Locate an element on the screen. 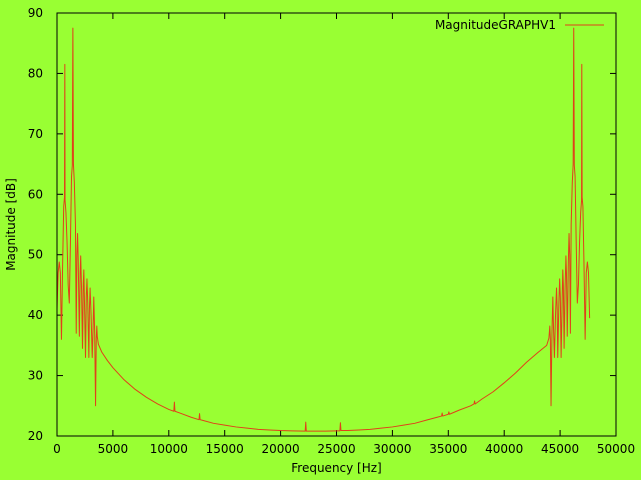 This screenshot has height=480, width=641. x-tick-label: 25000 is located at coordinates (336, 449).